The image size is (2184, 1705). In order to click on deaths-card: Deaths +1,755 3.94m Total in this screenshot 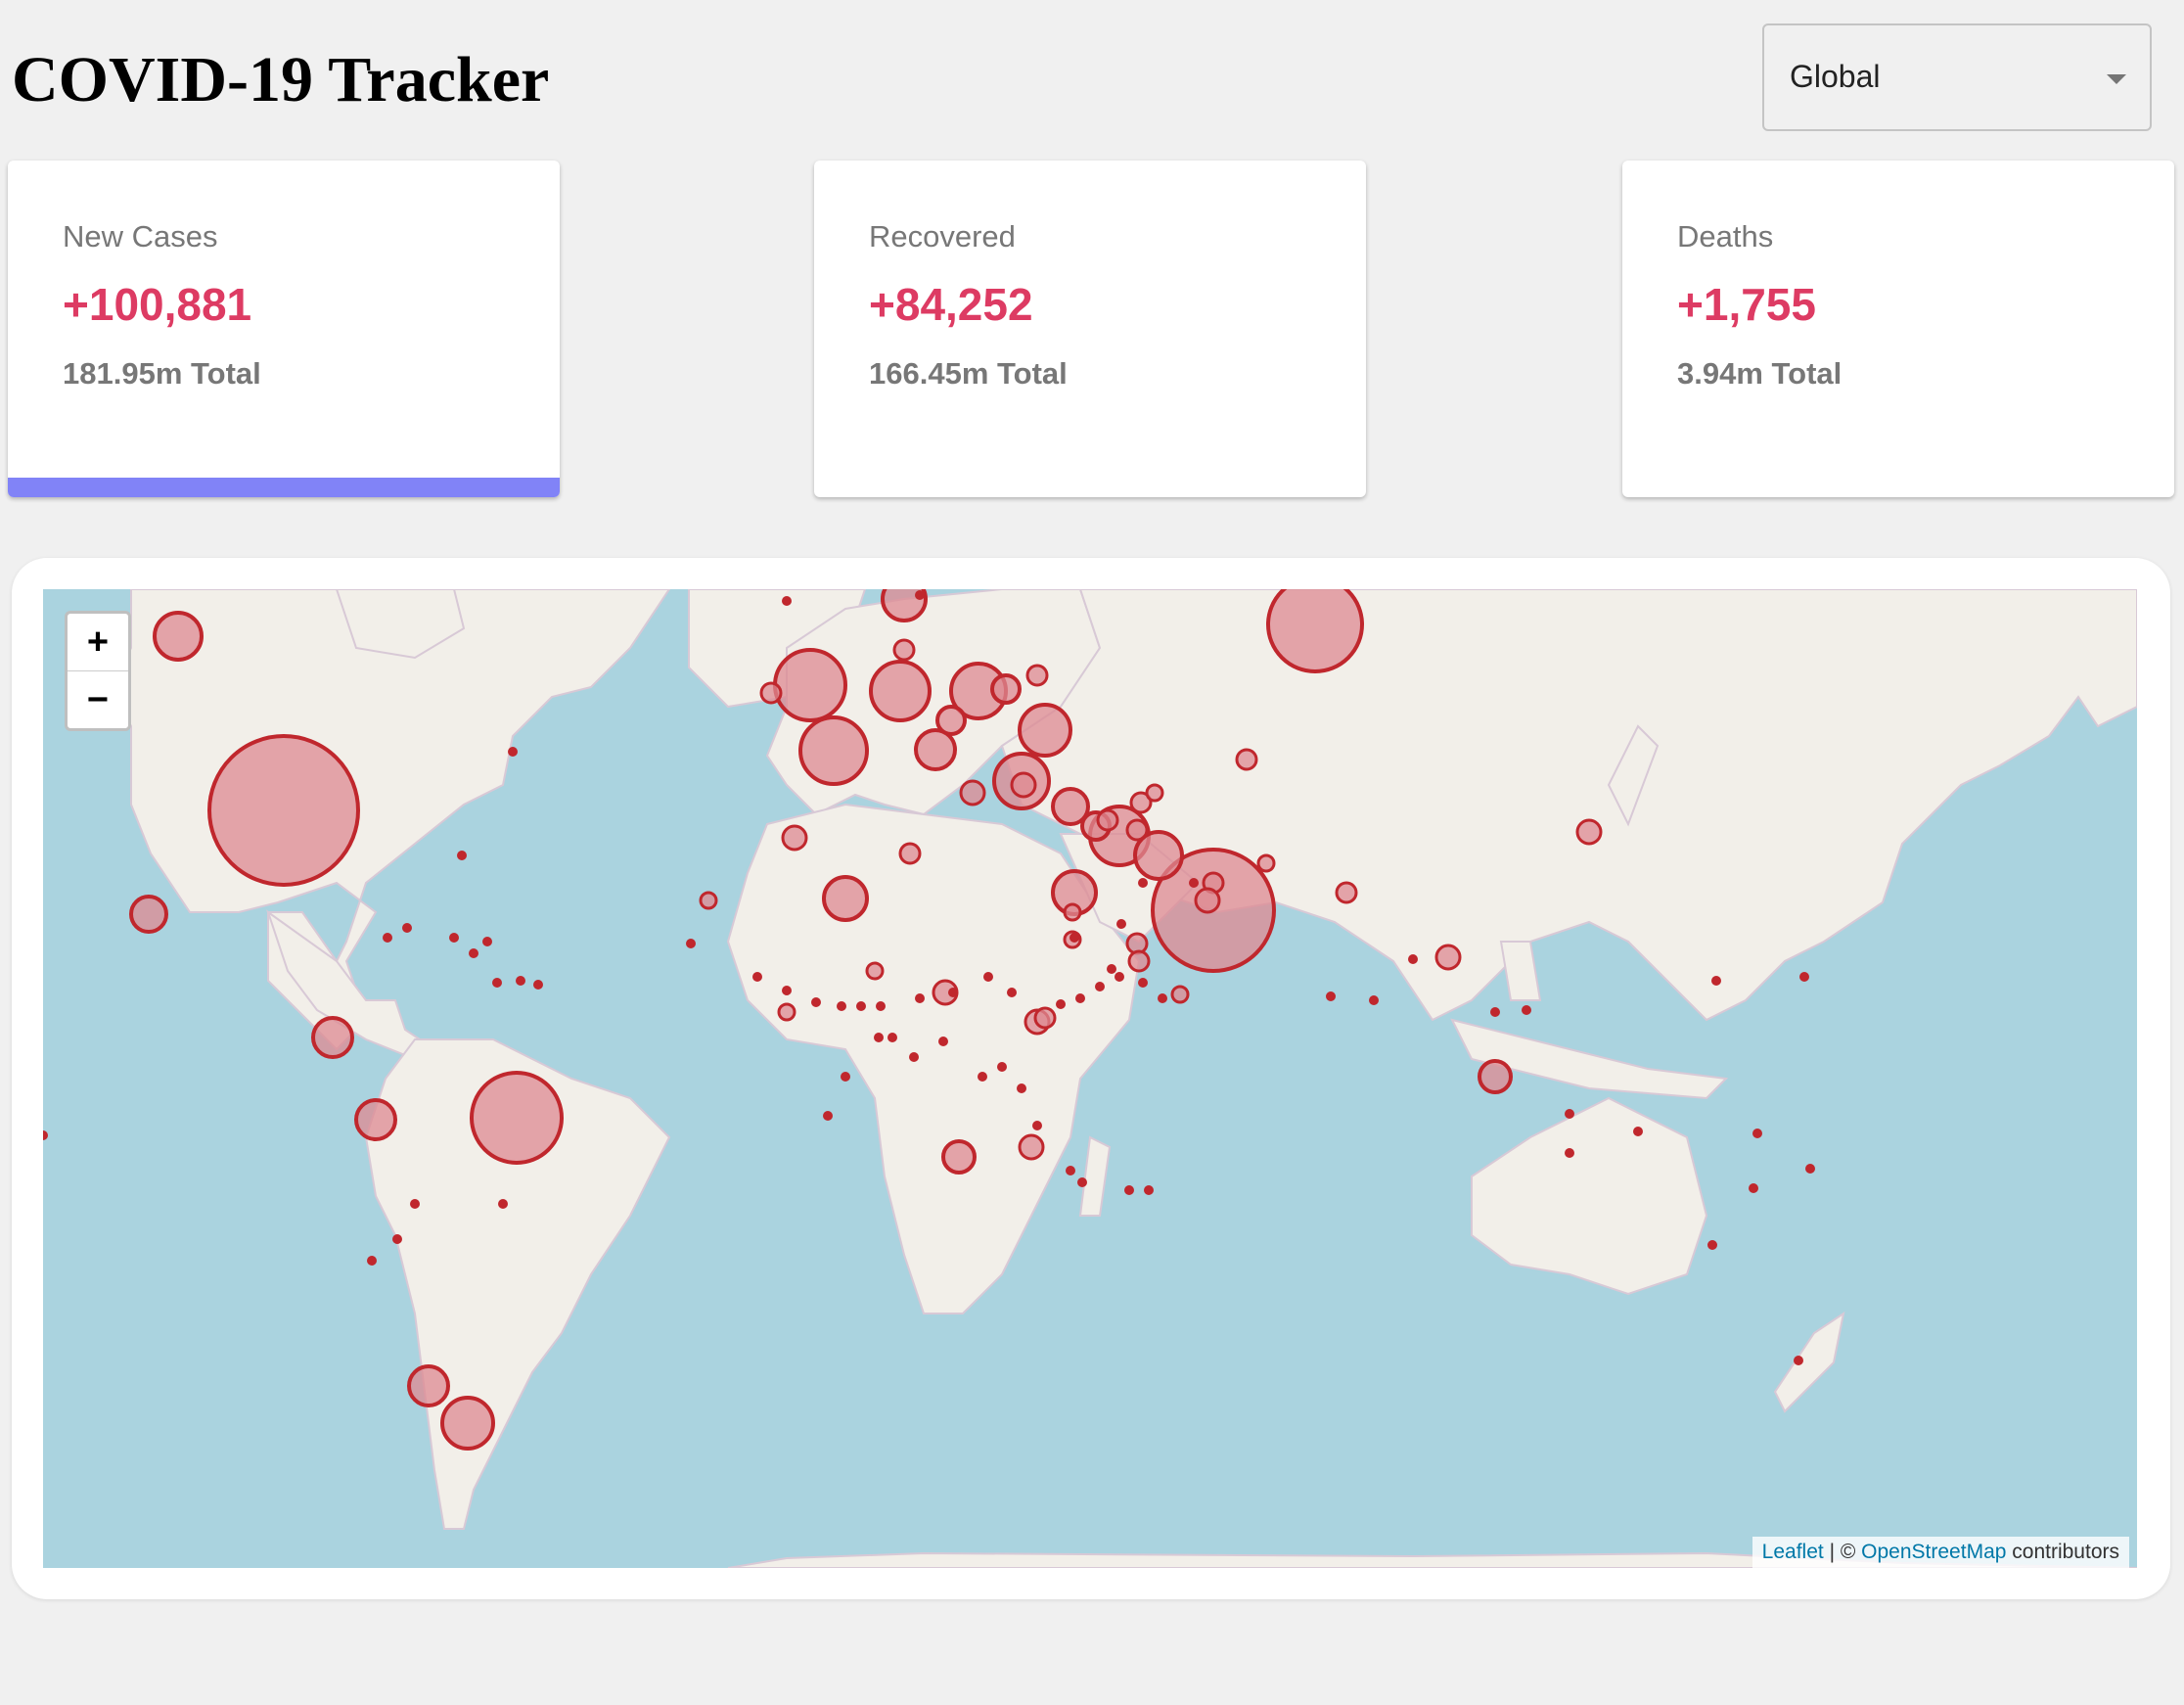, I will do `click(1898, 329)`.